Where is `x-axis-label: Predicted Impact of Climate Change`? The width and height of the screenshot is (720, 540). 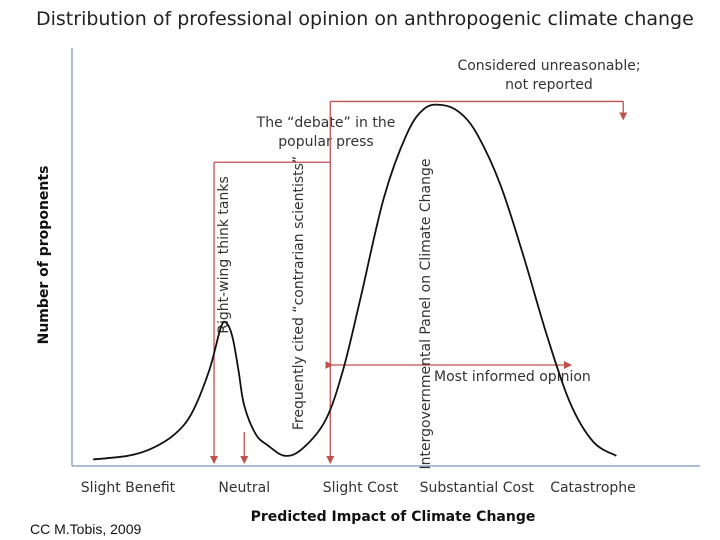 x-axis-label: Predicted Impact of Climate Change is located at coordinates (393, 517).